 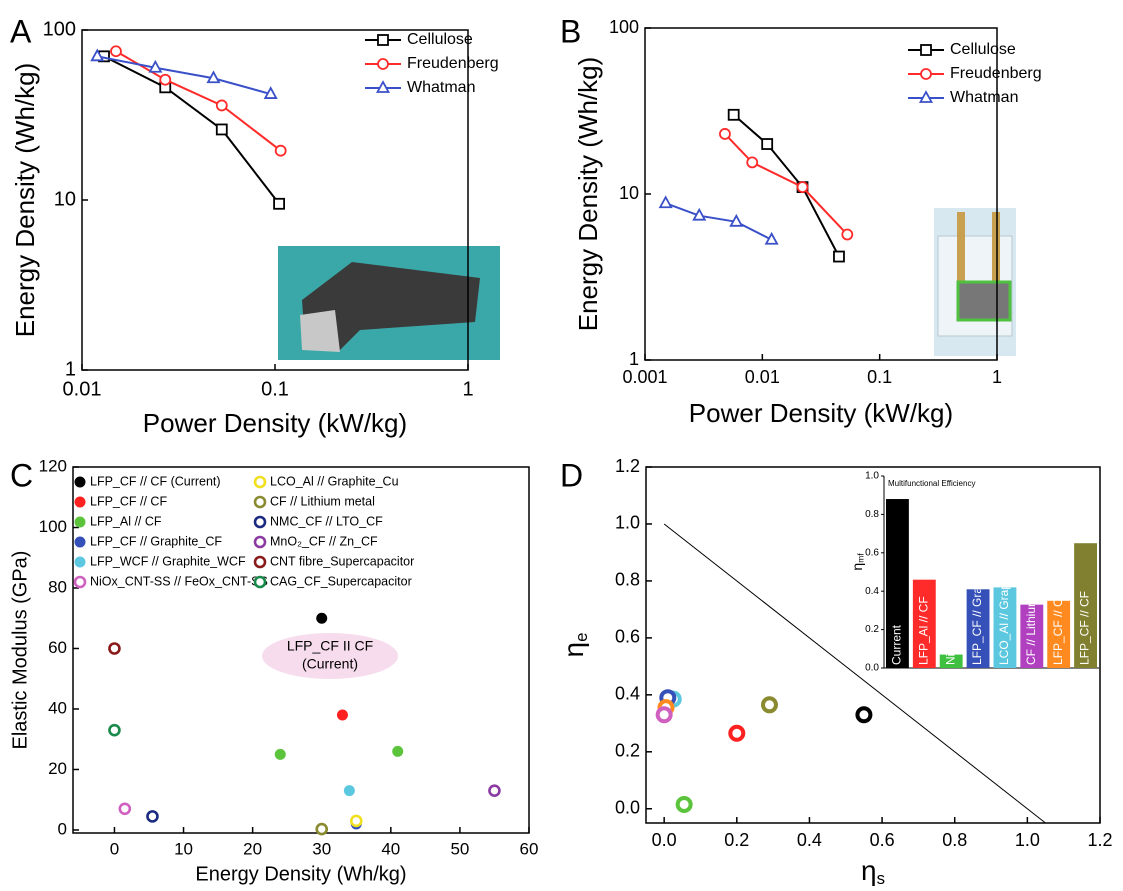 I want to click on y-axis-label: Elastic Modulus (GPa), so click(x=20, y=650).